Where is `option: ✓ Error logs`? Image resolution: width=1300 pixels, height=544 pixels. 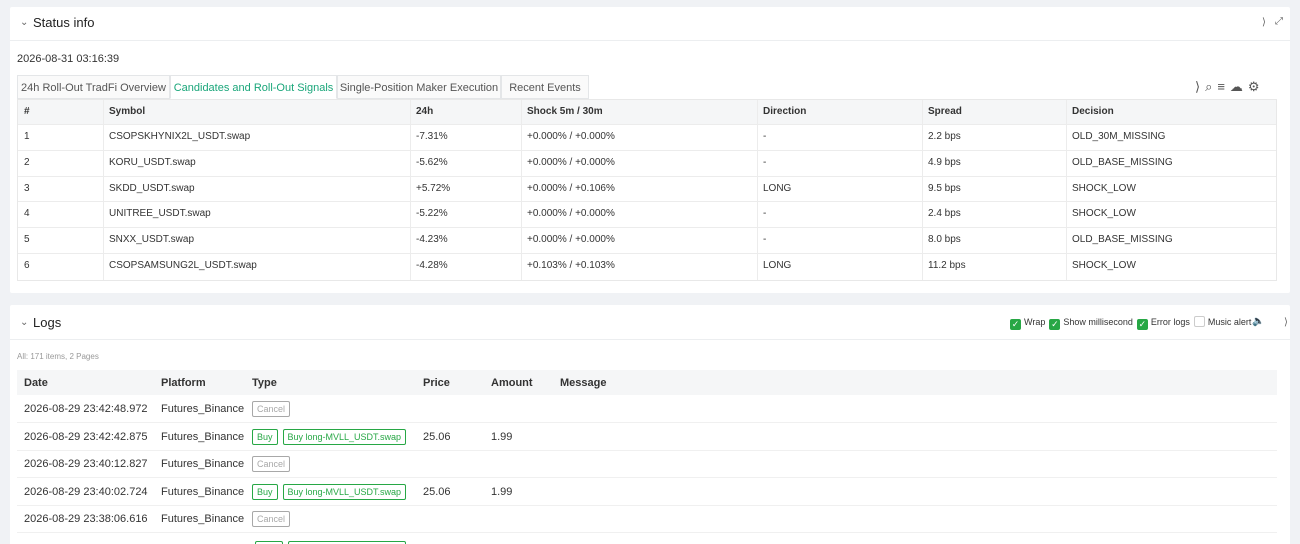 option: ✓ Error logs is located at coordinates (1163, 323).